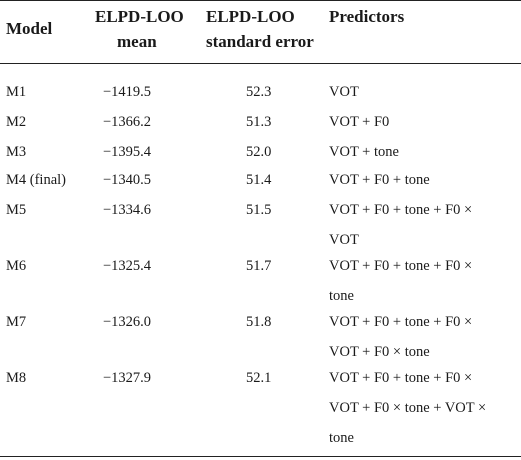 The width and height of the screenshot is (521, 460). What do you see at coordinates (260, 63) in the screenshot?
I see `table-header-rule` at bounding box center [260, 63].